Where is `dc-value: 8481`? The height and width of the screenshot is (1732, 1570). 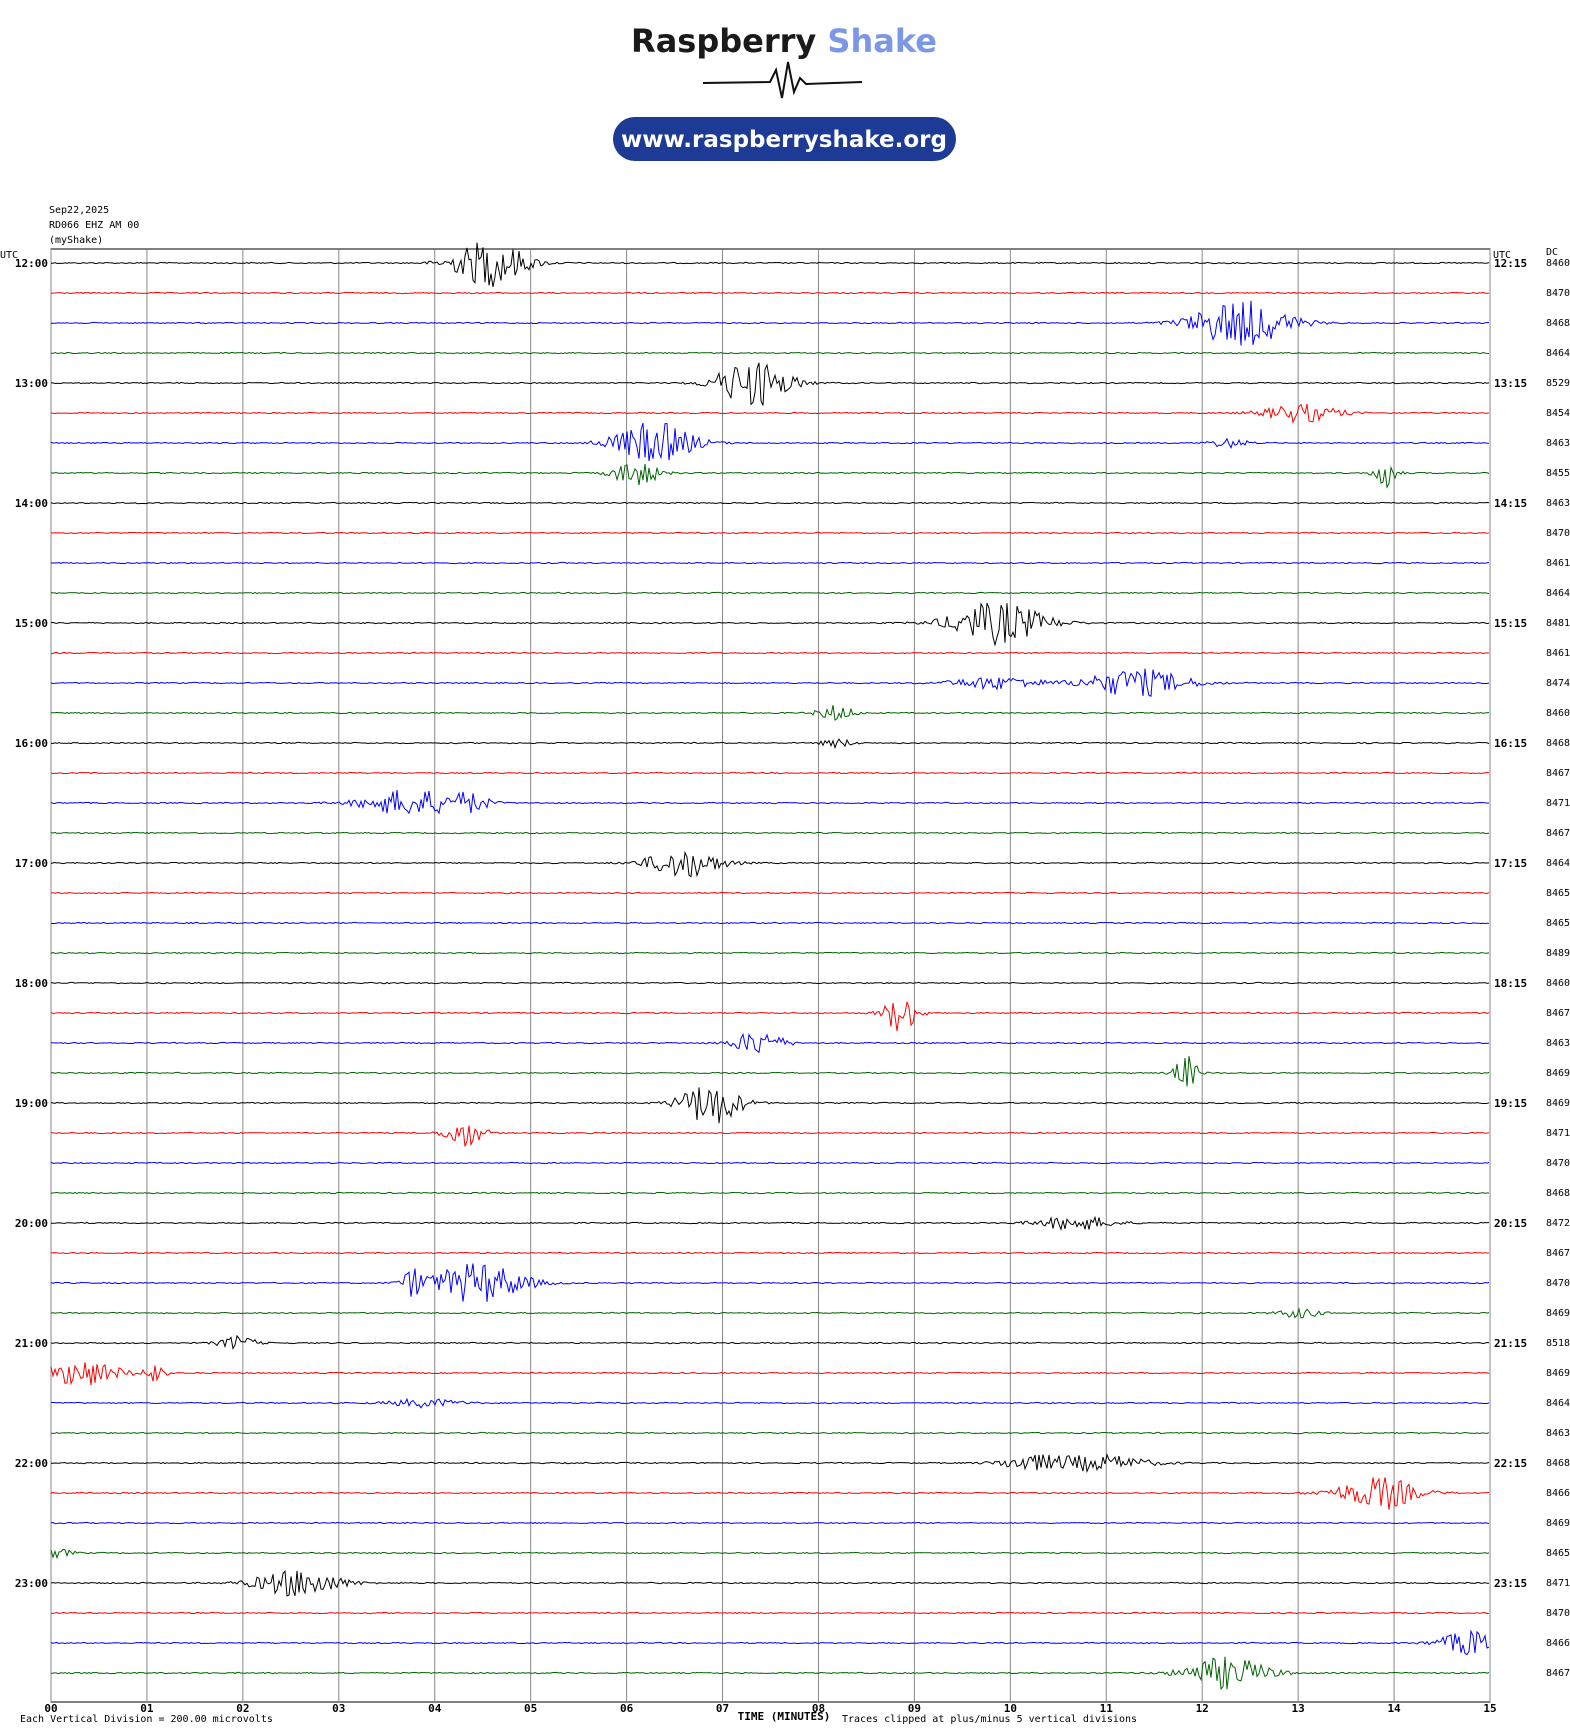 dc-value: 8481 is located at coordinates (1558, 623).